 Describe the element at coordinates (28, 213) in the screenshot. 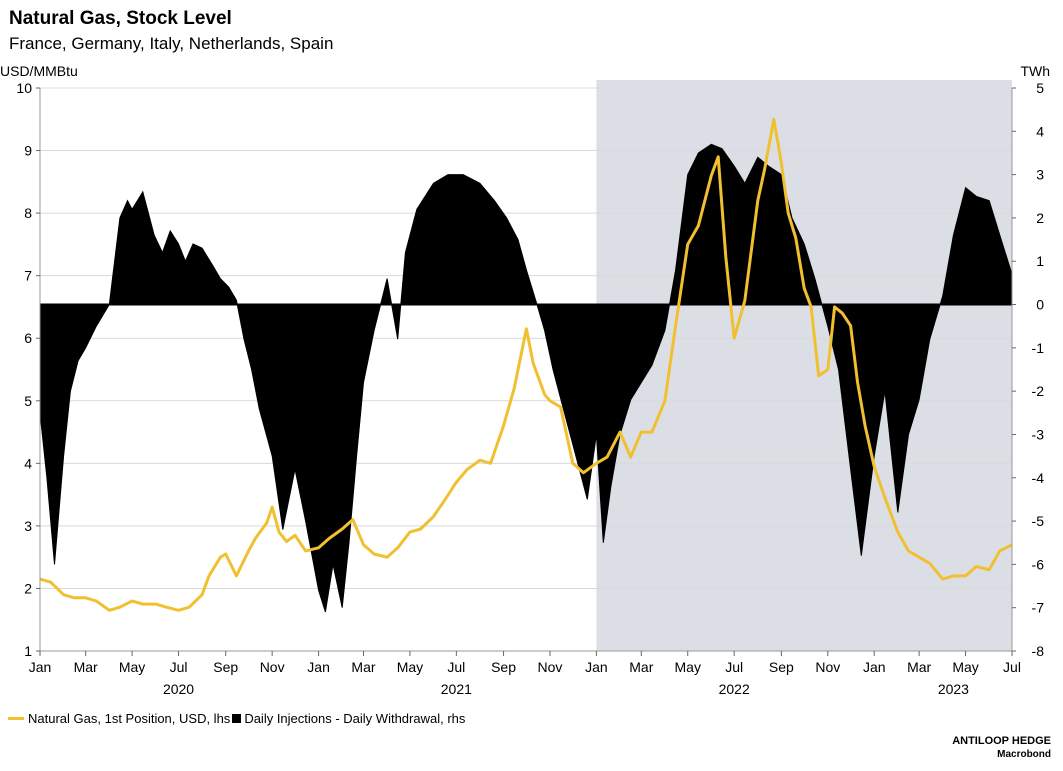

I see `y-left-tick-label: 8` at that location.